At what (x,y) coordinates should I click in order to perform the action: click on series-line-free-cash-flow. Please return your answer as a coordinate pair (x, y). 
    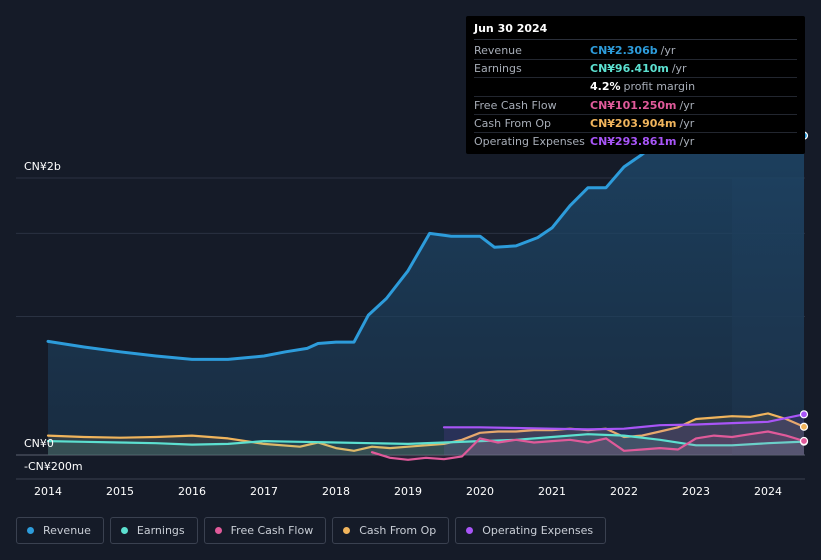
    Looking at the image, I should click on (588, 445).